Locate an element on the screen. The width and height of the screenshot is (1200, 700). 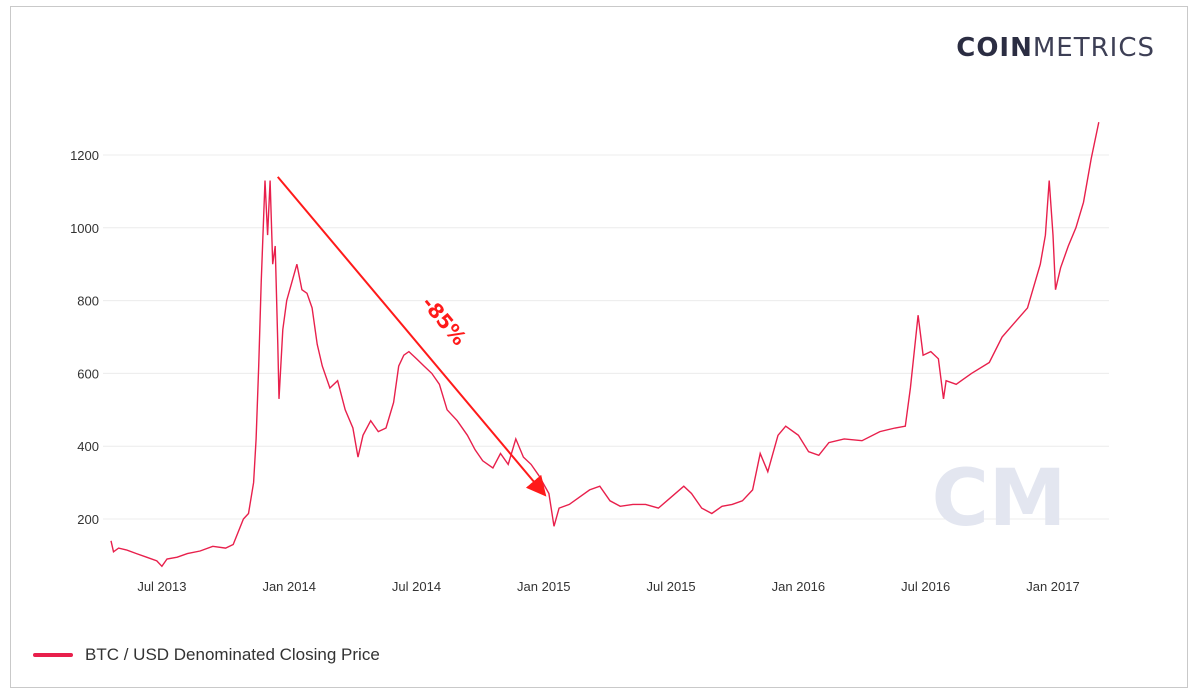
x-tick-label: Jul 2015 is located at coordinates (671, 586).